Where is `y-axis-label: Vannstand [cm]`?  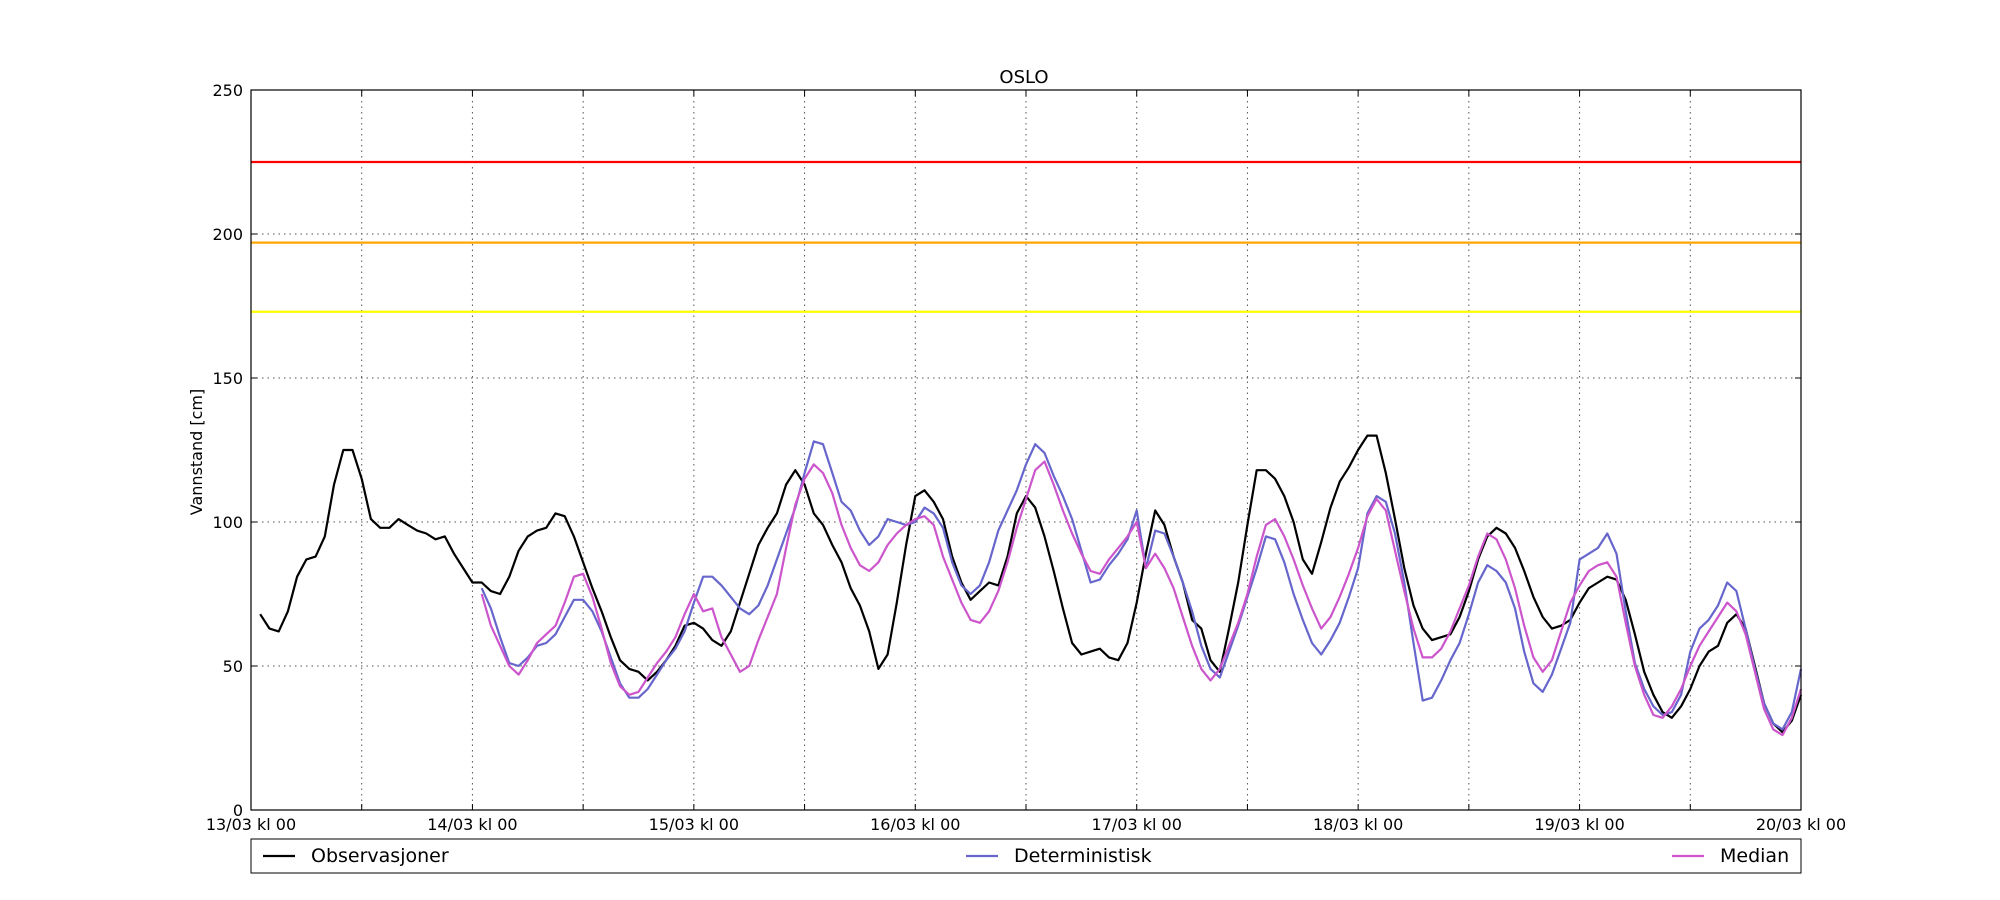 y-axis-label: Vannstand [cm] is located at coordinates (196, 452).